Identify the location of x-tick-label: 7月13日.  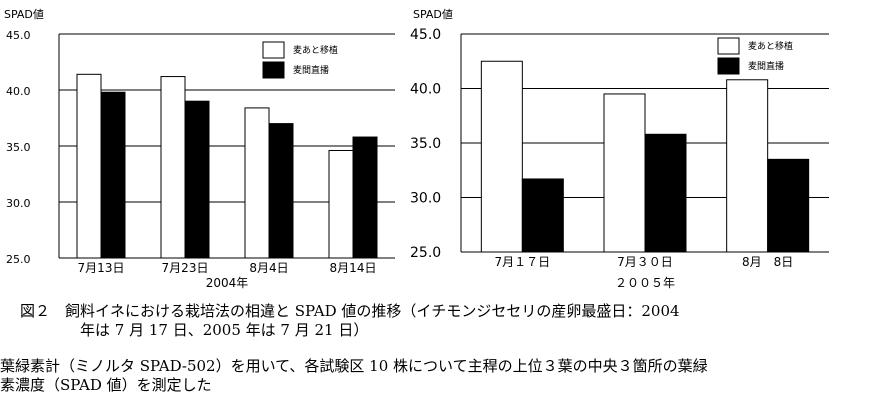
(101, 268).